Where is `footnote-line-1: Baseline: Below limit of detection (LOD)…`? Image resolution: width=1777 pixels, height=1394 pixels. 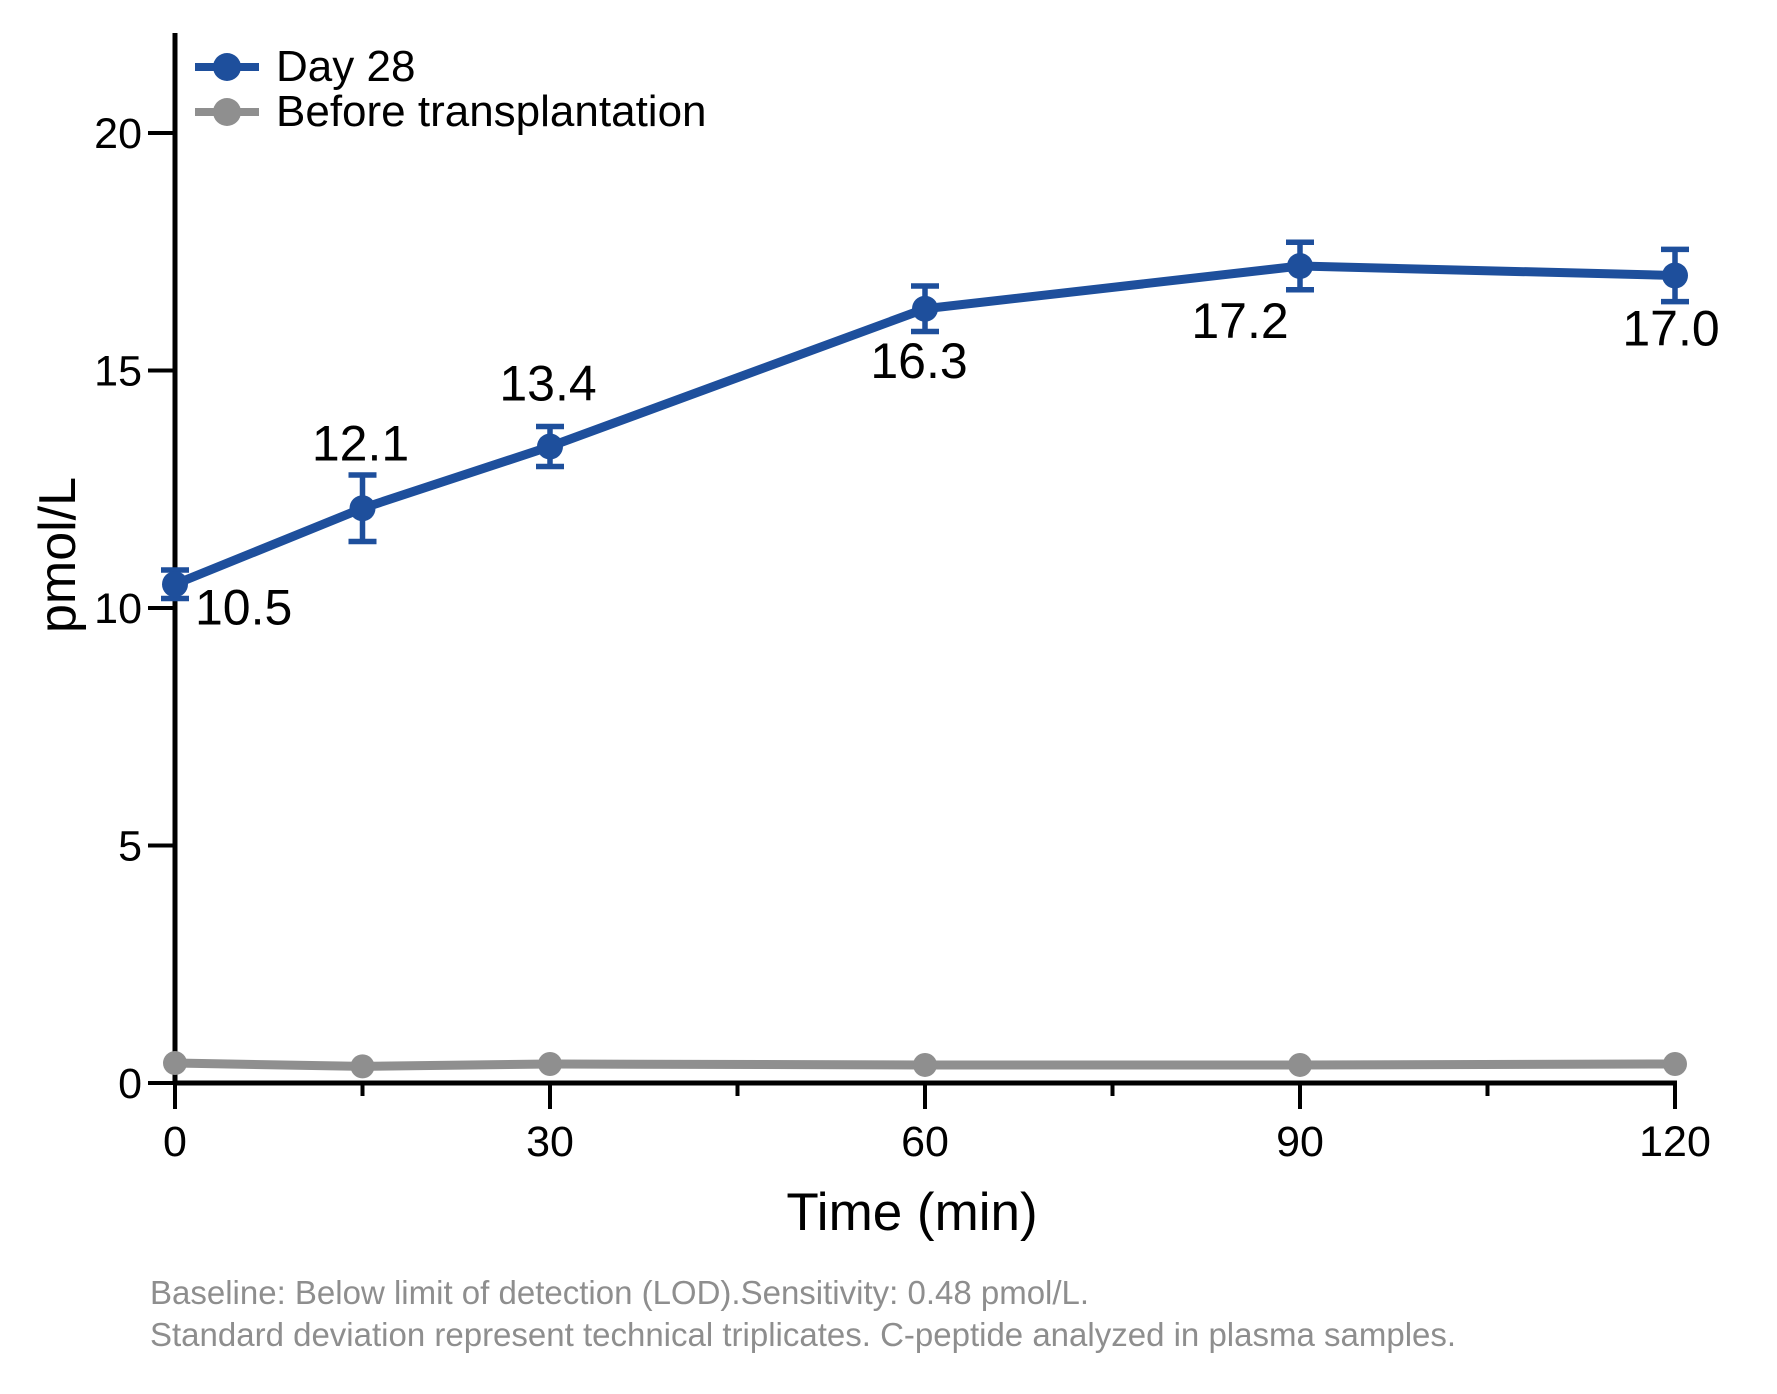
footnote-line-1: Baseline: Below limit of detection (LOD)… is located at coordinates (620, 1292).